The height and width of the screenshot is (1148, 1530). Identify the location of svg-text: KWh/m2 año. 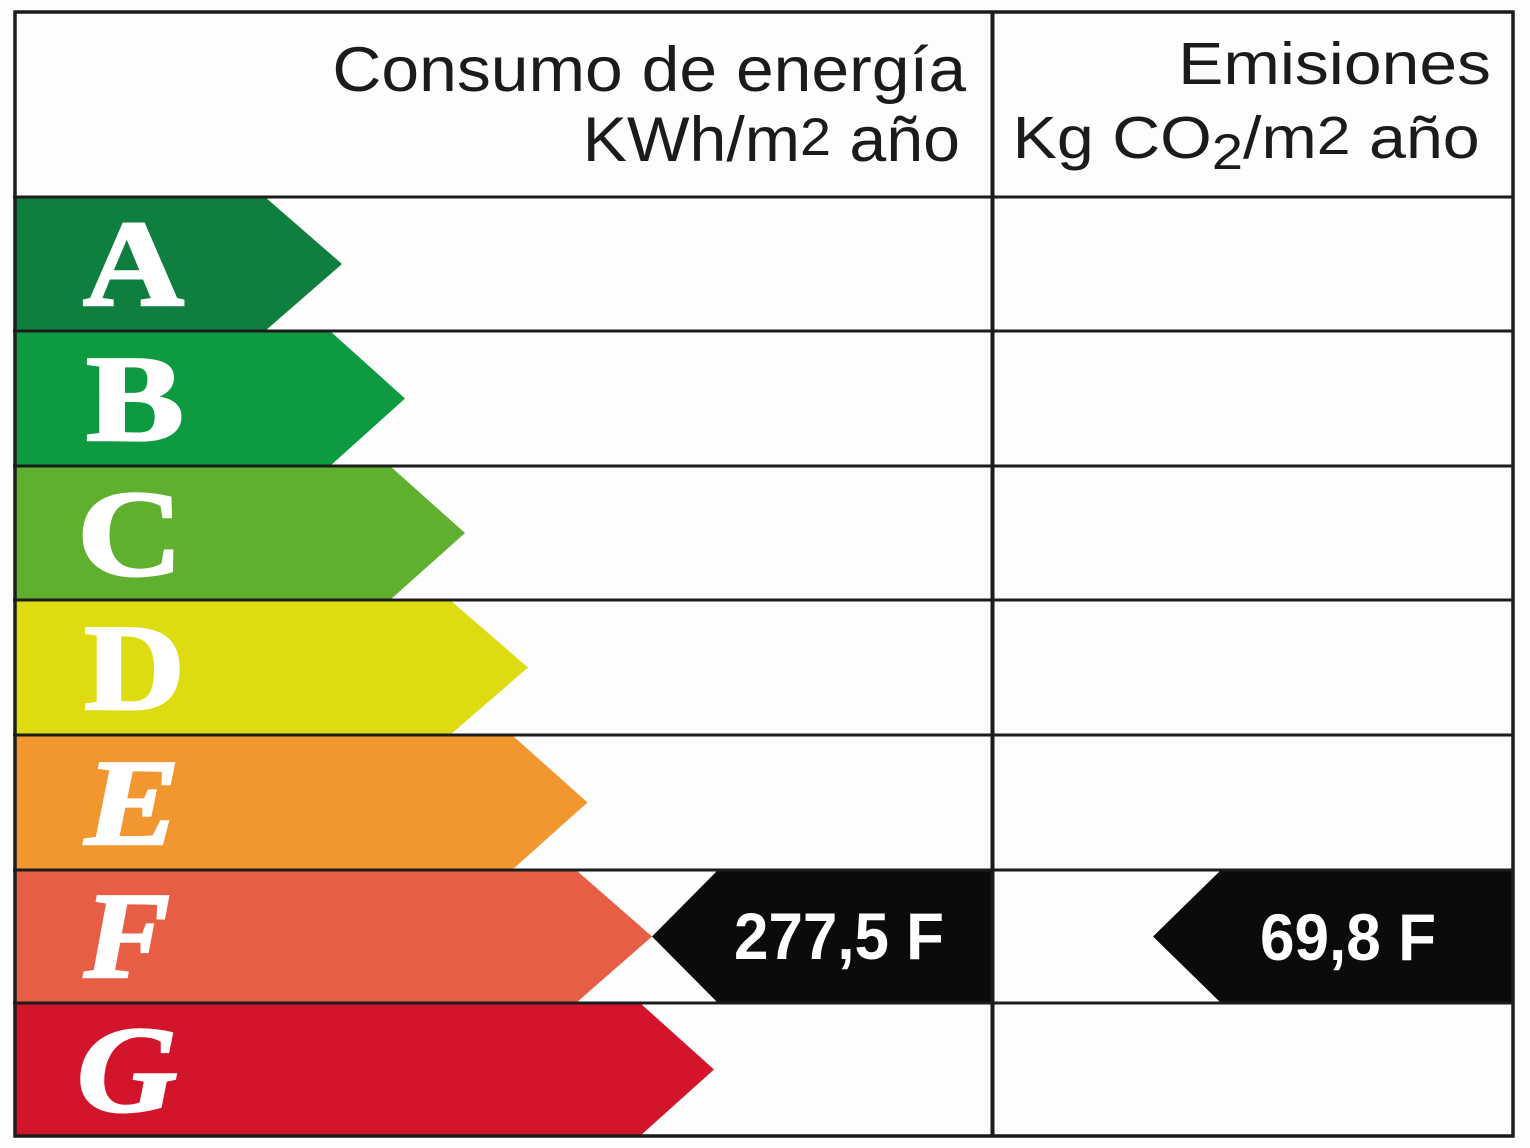
(771, 139).